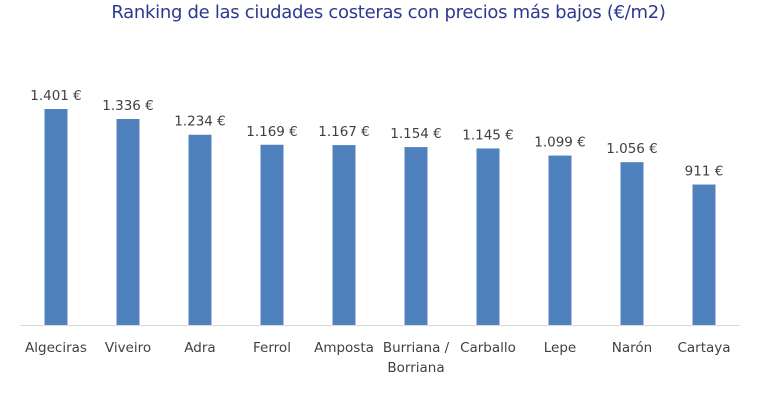 Image resolution: width=777 pixels, height=411 pixels. What do you see at coordinates (560, 348) in the screenshot?
I see `x-tick-label: Lepe` at bounding box center [560, 348].